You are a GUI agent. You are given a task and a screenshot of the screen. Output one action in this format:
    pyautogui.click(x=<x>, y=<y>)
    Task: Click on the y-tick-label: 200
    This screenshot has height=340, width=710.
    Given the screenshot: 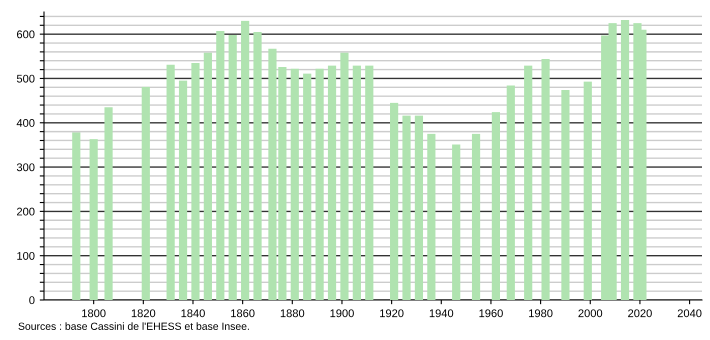 What is the action you would take?
    pyautogui.click(x=25, y=212)
    